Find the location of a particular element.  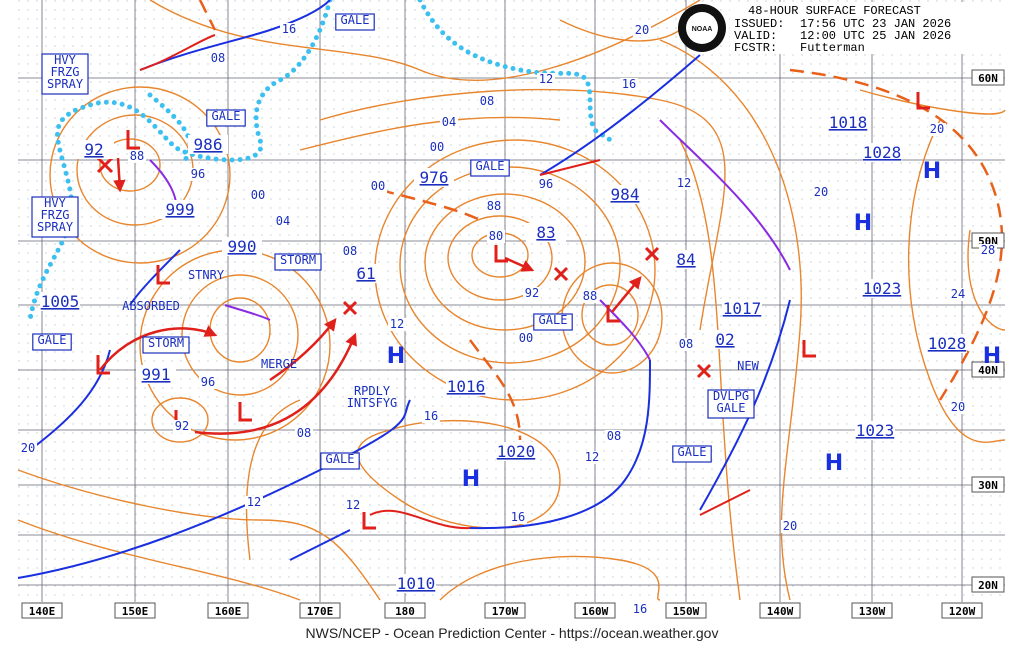

lon-label: 170E is located at coordinates (320, 611).